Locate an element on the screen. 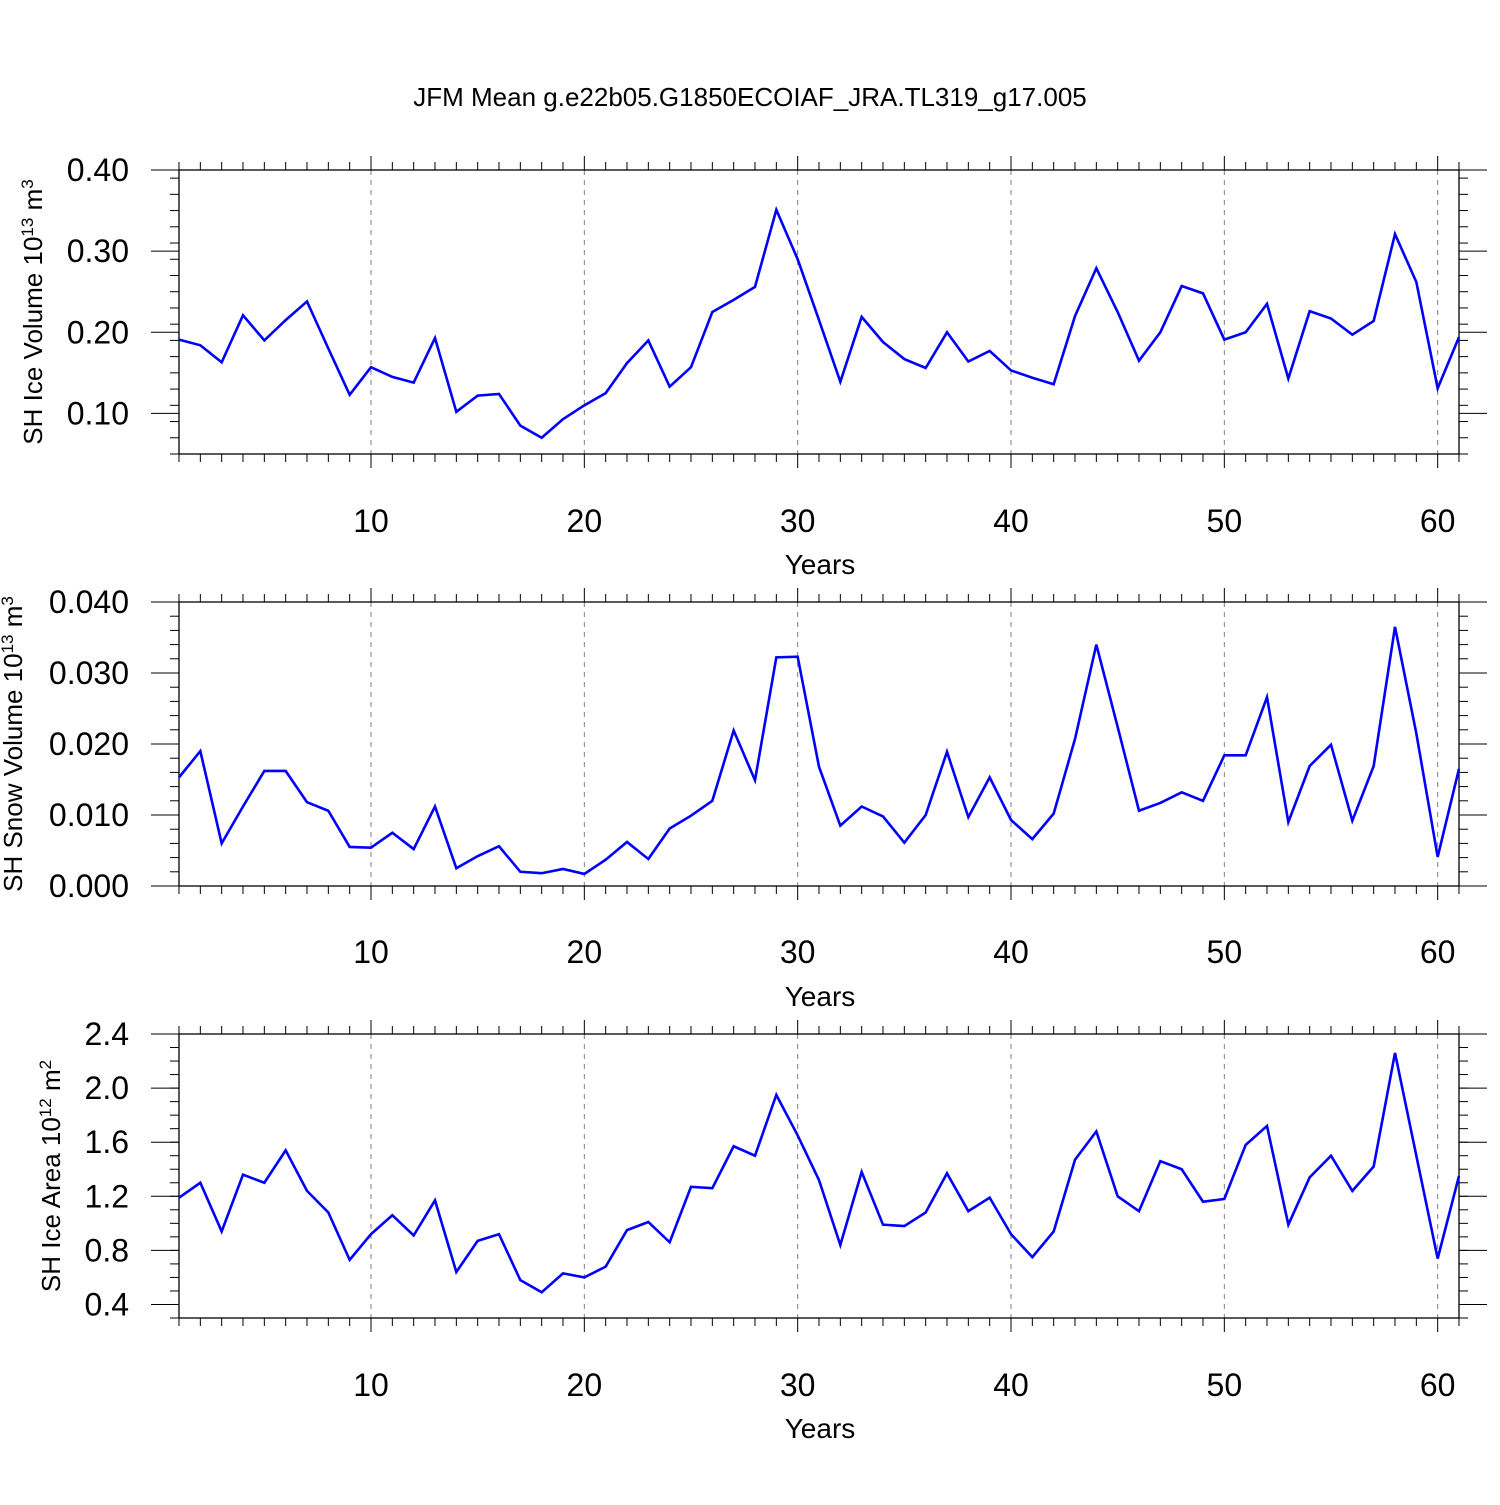 This screenshot has height=1505, width=1500. y-tick-label: 0.8 is located at coordinates (107, 1250).